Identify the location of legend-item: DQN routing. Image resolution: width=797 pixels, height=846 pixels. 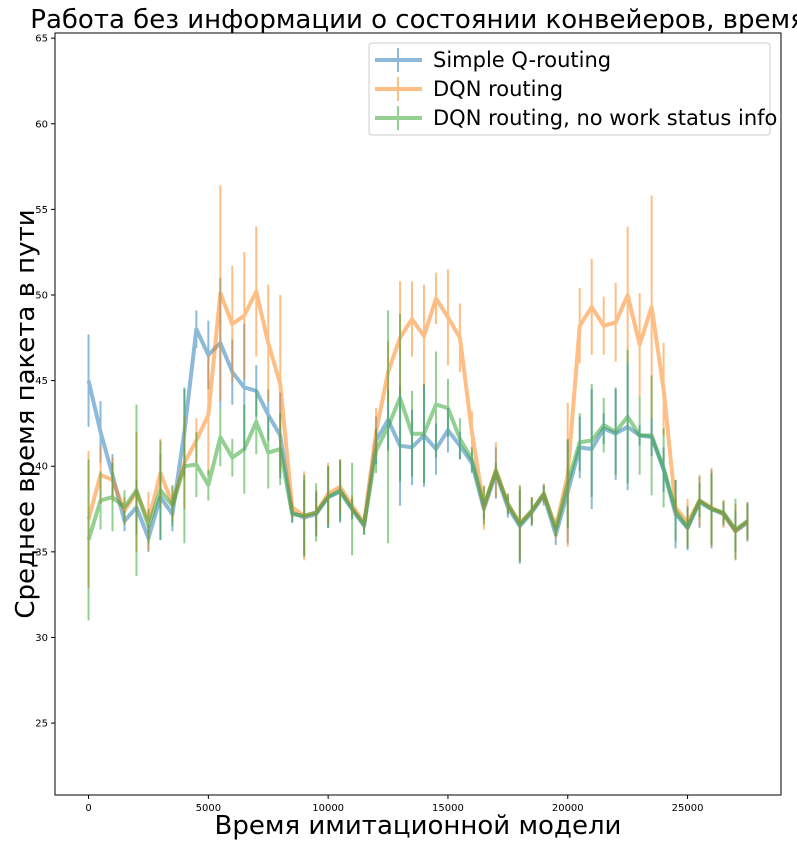
(469, 89).